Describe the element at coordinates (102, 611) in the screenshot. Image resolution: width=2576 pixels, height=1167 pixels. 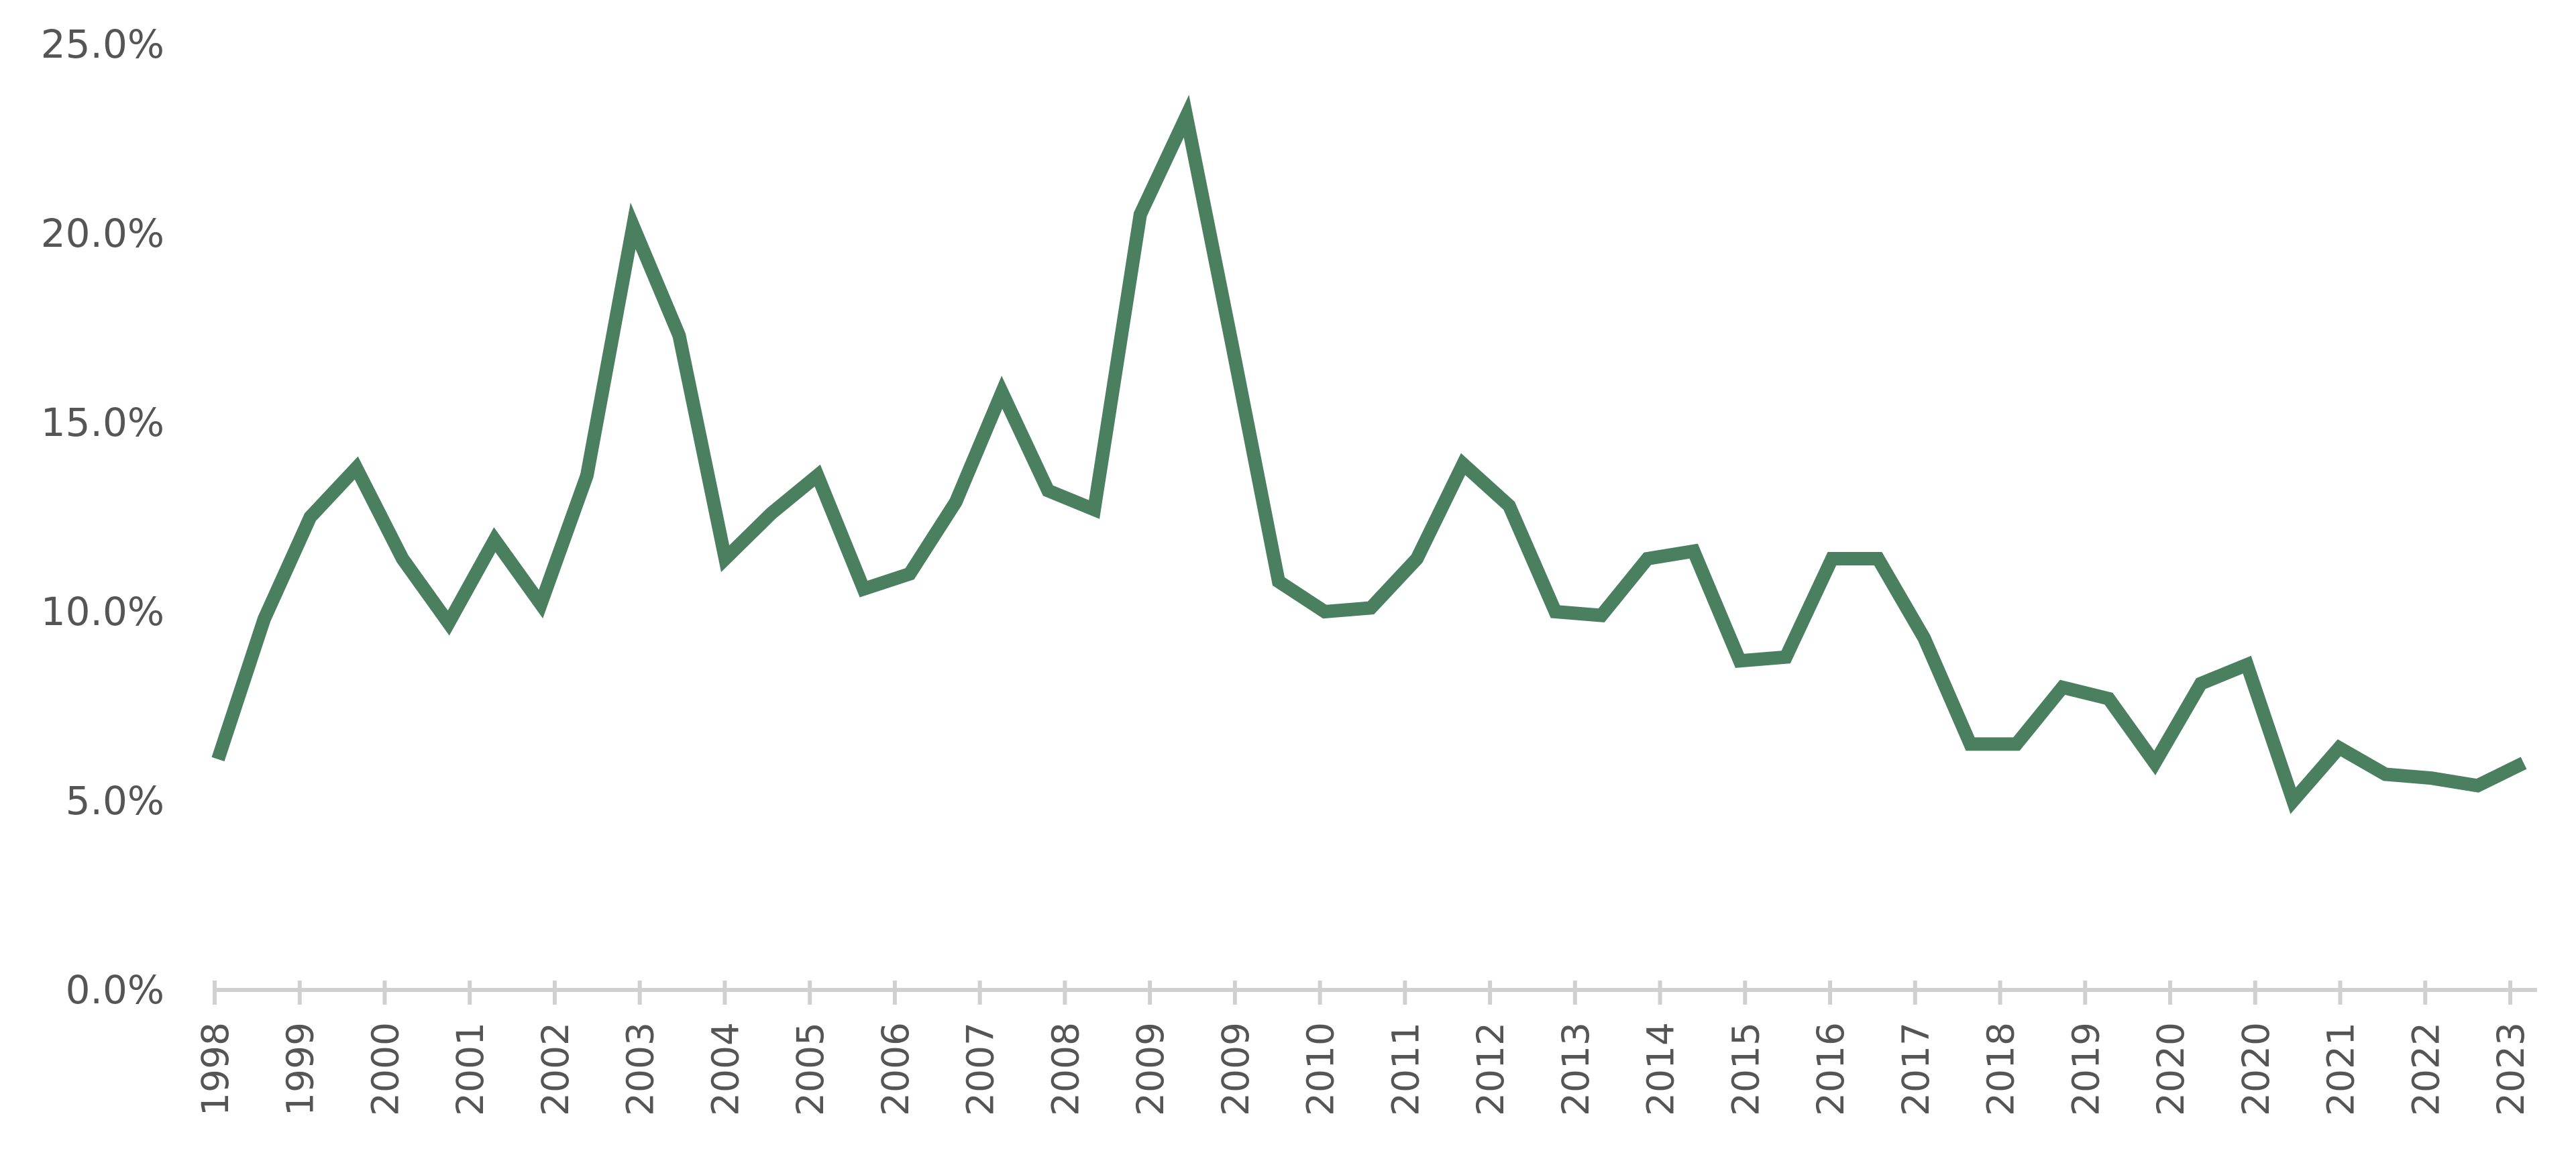
I see `y-tick-label: 10.0%` at that location.